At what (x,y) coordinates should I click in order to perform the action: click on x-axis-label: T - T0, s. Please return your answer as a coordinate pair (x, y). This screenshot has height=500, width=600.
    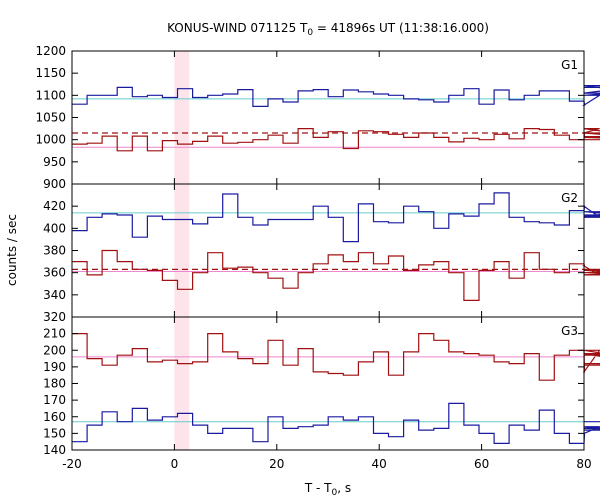
    Looking at the image, I should click on (327, 489).